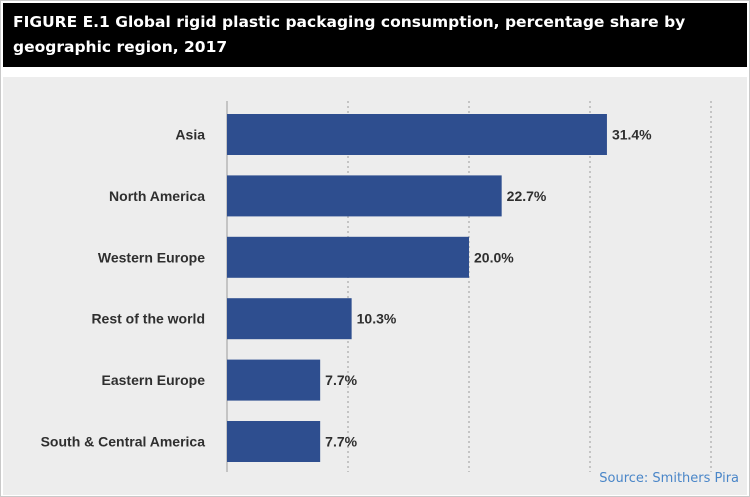  I want to click on value-label-western-europe: 20.0%, so click(494, 257).